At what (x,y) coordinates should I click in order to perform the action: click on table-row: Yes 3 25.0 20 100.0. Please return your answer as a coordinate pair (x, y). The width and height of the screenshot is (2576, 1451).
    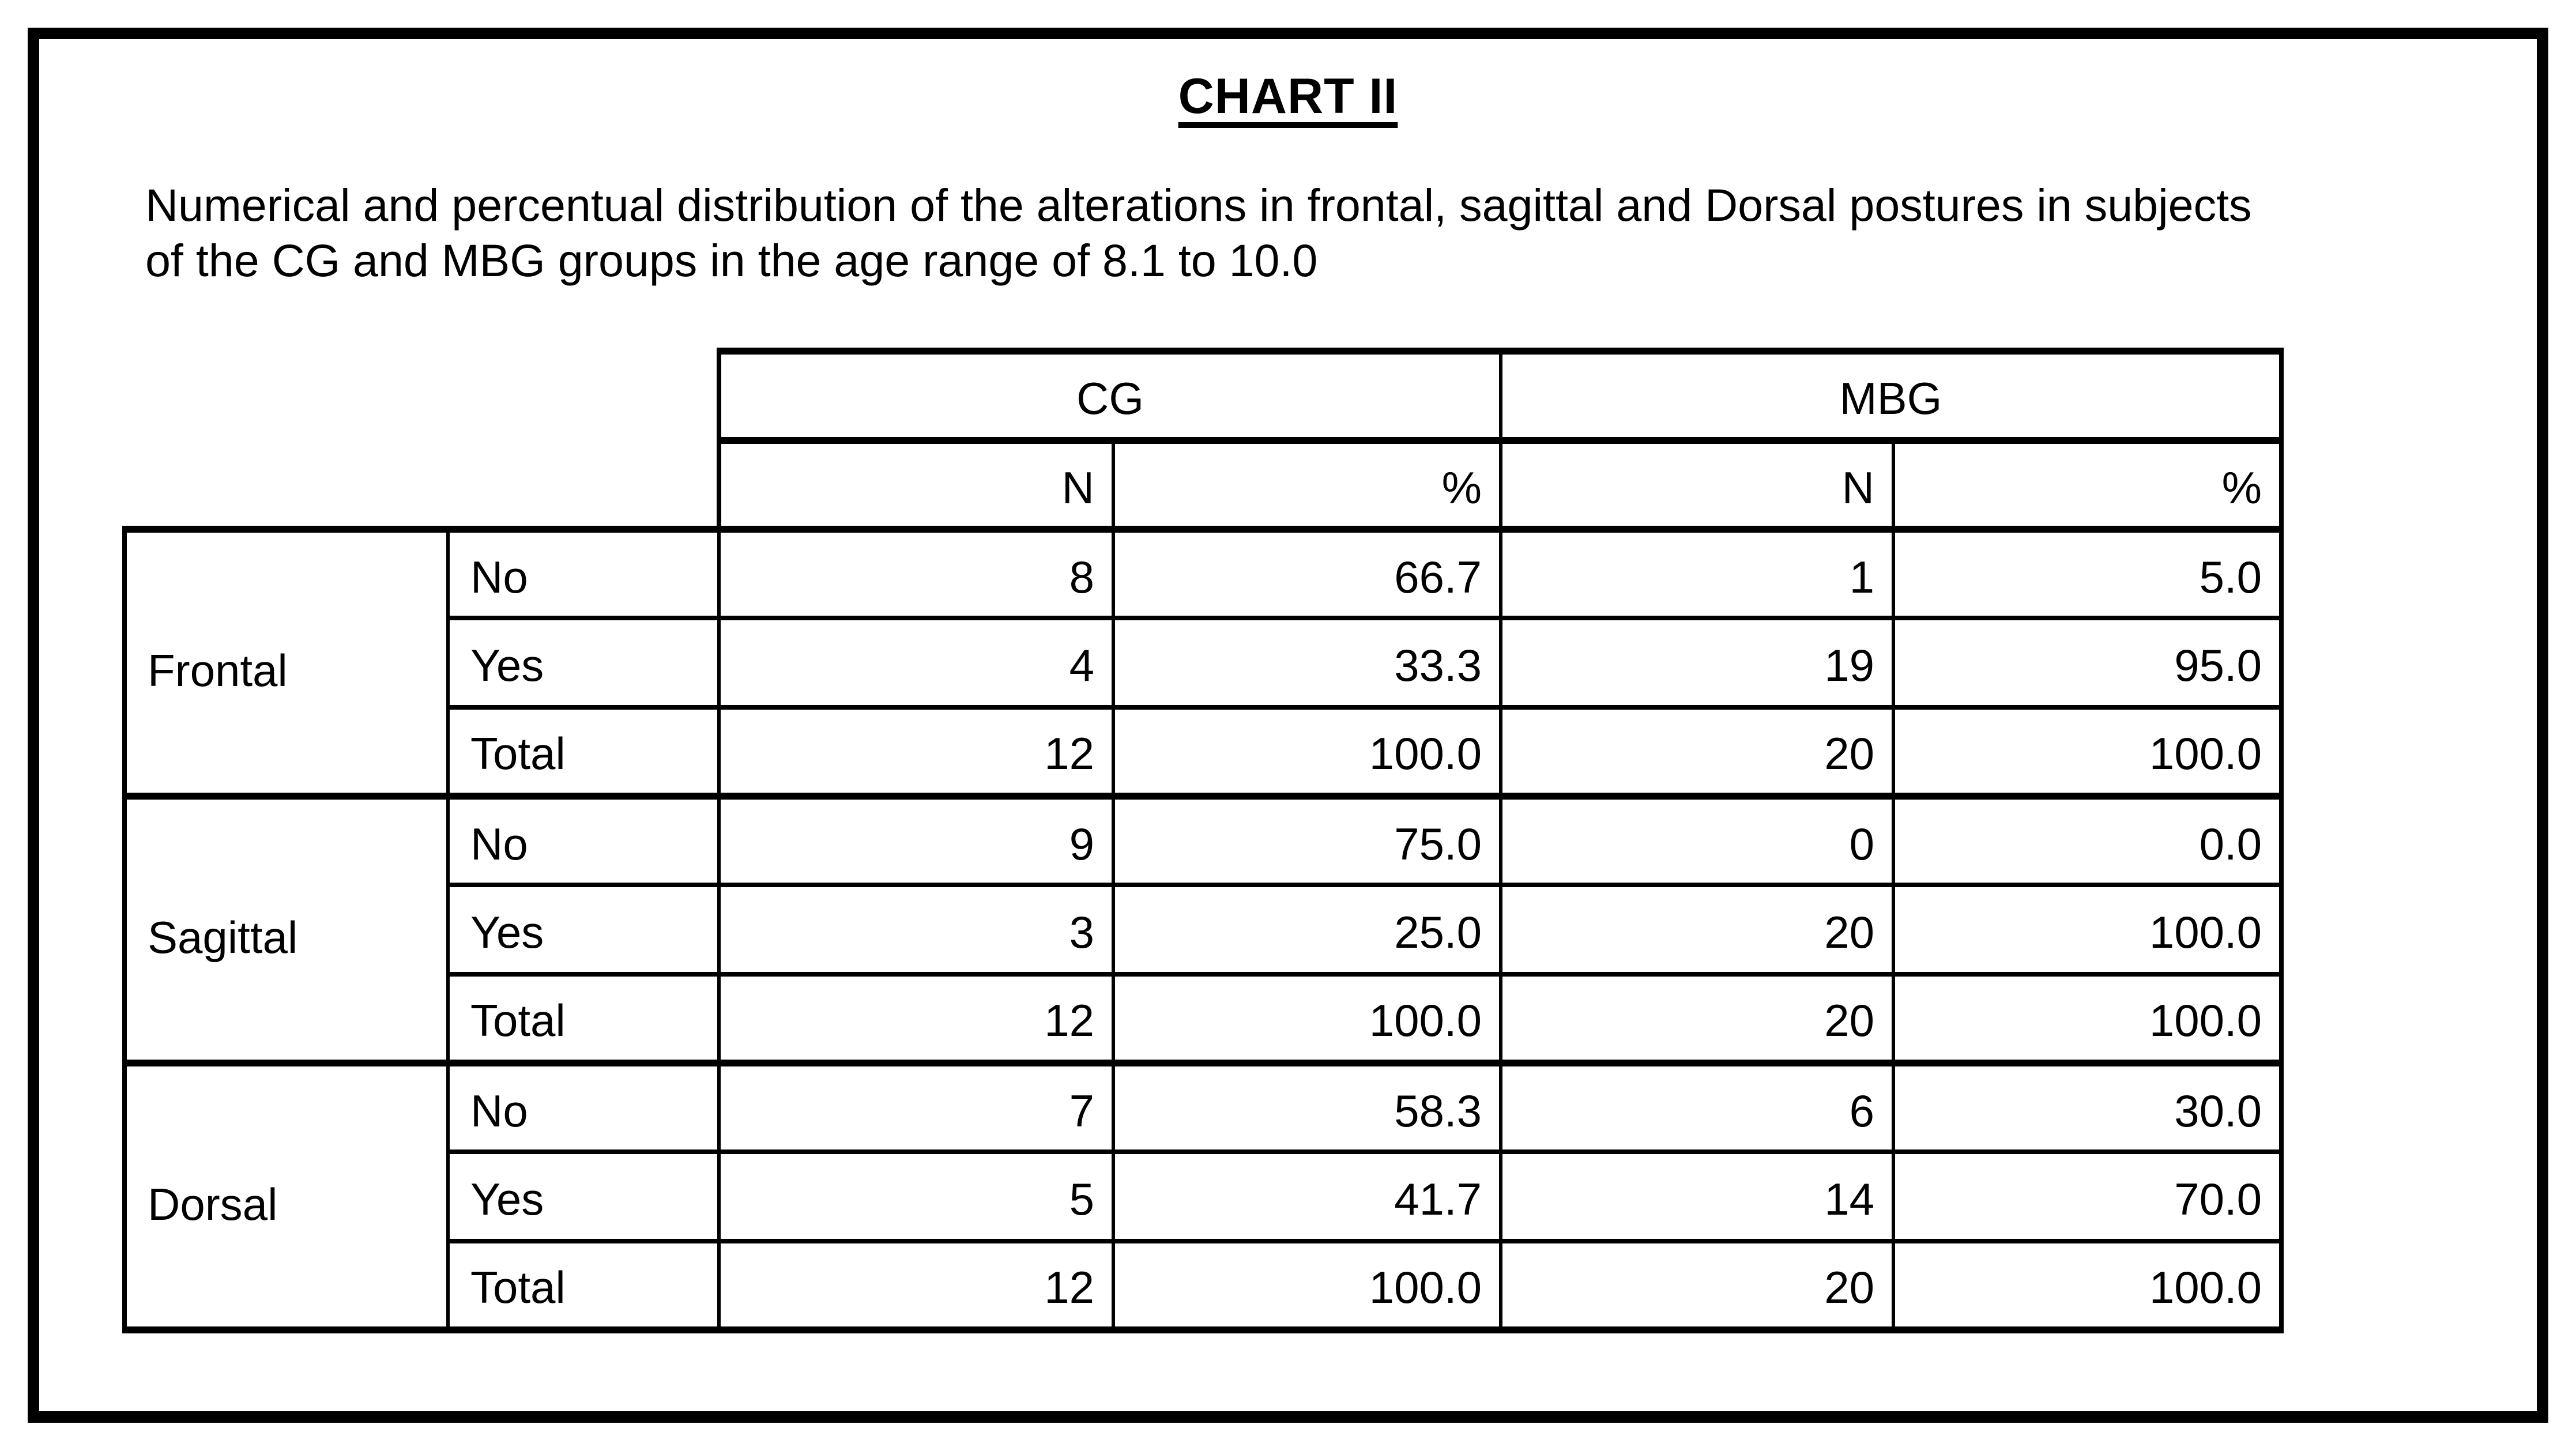
    Looking at the image, I should click on (1204, 928).